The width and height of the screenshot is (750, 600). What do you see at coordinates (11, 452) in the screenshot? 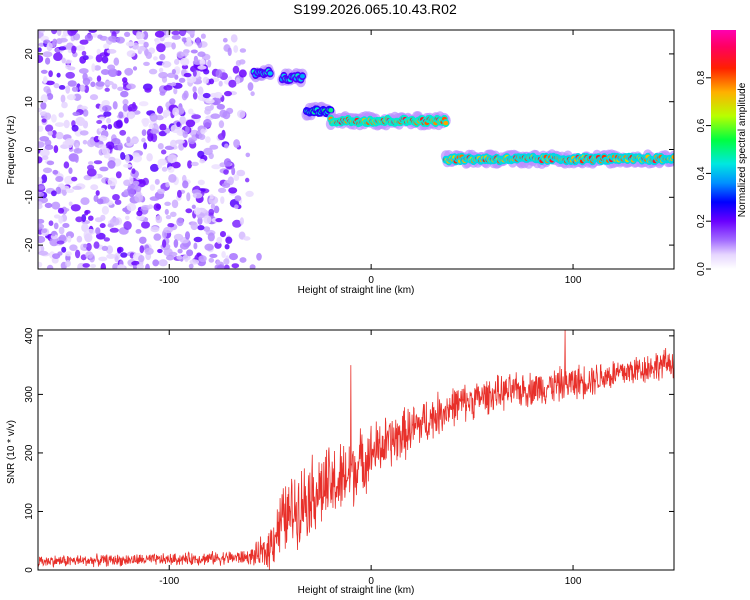
I see `snr-ylabel: SNR (10 * v/v)` at bounding box center [11, 452].